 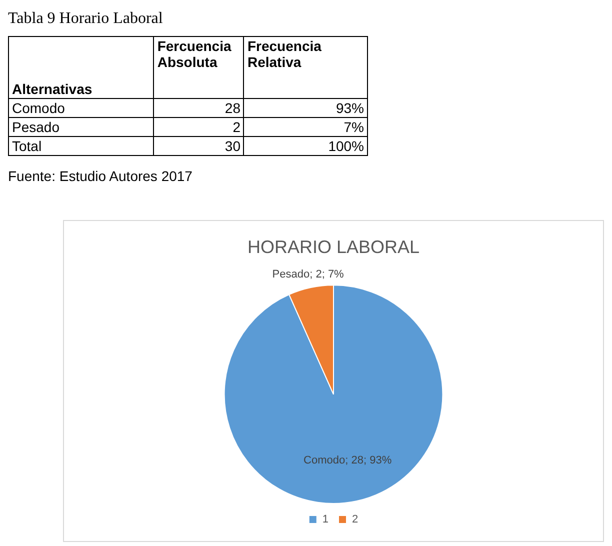 I want to click on data-label: Comodo; 28; 93%, so click(x=348, y=460).